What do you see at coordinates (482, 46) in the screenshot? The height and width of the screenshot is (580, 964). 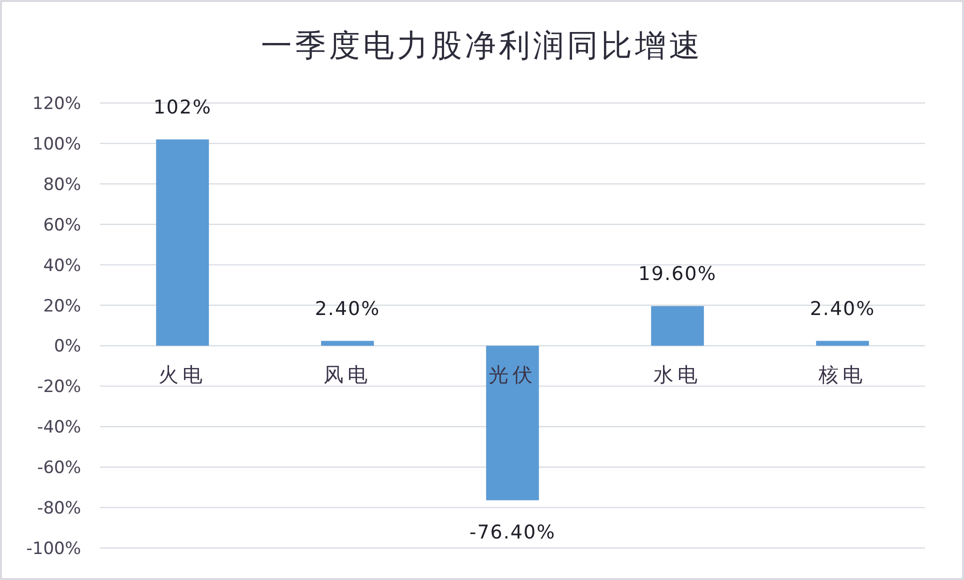 I see `title: 一季度电力股净利润同比增速` at bounding box center [482, 46].